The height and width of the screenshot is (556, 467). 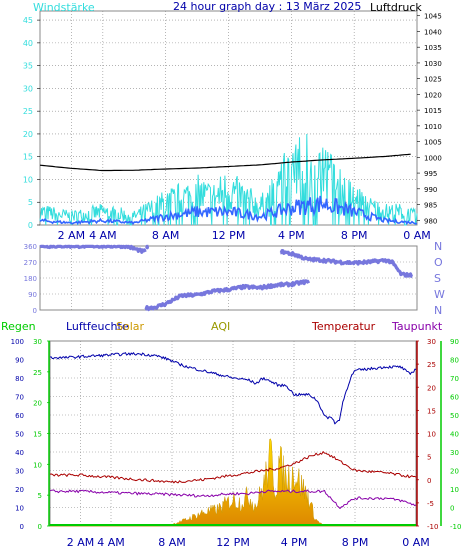 What do you see at coordinates (452, 509) in the screenshot?
I see `dewpoint-tick-label: 0` at bounding box center [452, 509].